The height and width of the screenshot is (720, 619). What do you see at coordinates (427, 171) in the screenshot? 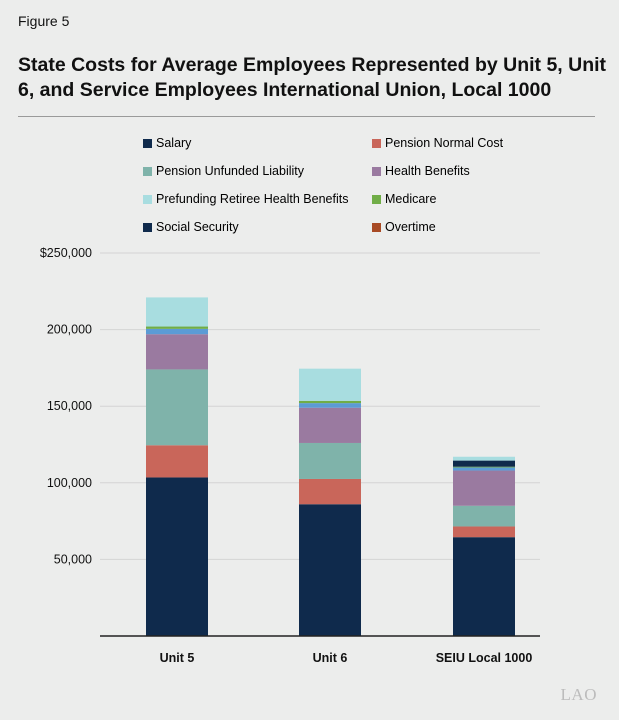
I see `legend-label: Health Benefits` at bounding box center [427, 171].